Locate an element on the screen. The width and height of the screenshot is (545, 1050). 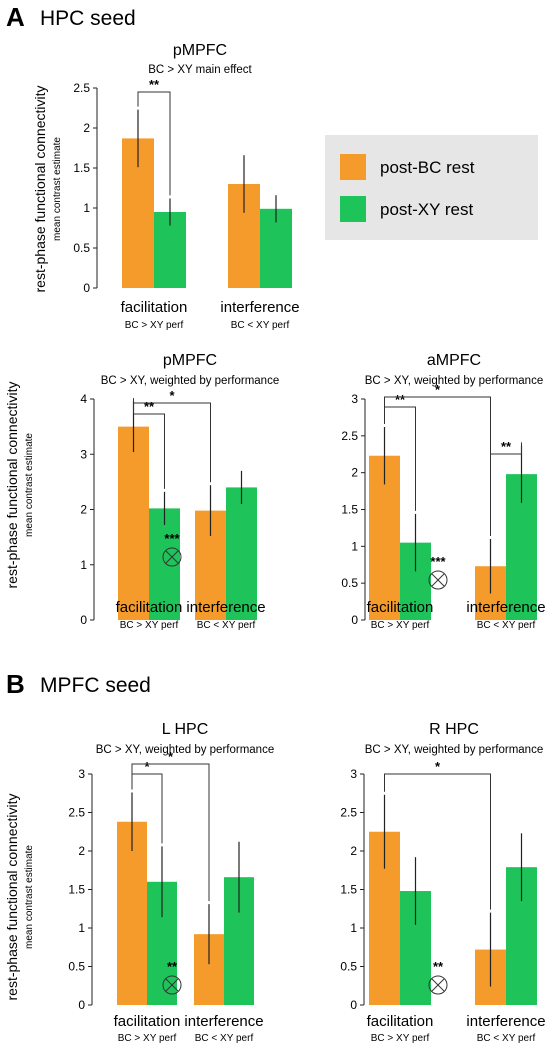
y-axis-label-b: rest-phase functional connectivity is located at coordinates (12, 897).